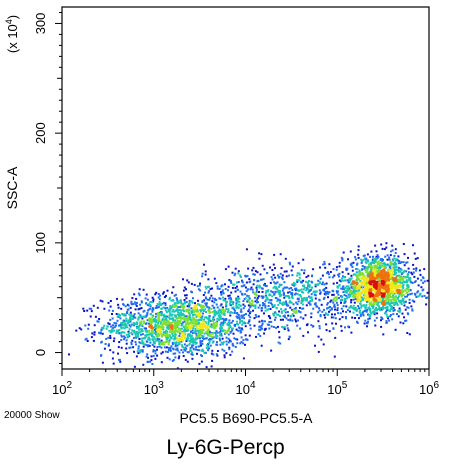  I want to click on y-tick-label: 0, so click(40, 352).